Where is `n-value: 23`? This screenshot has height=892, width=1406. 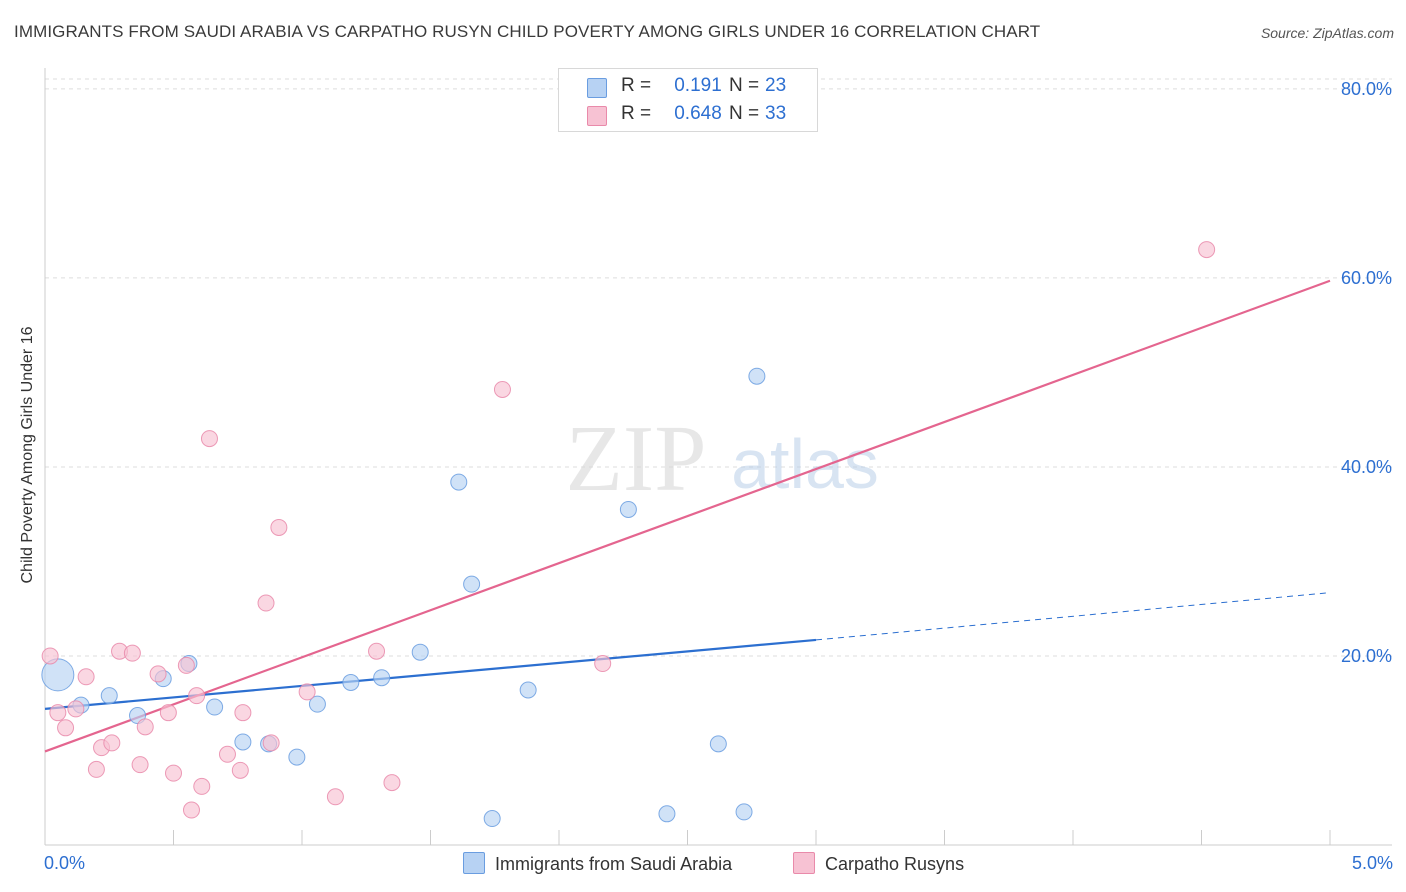 n-value: 23 is located at coordinates (776, 85).